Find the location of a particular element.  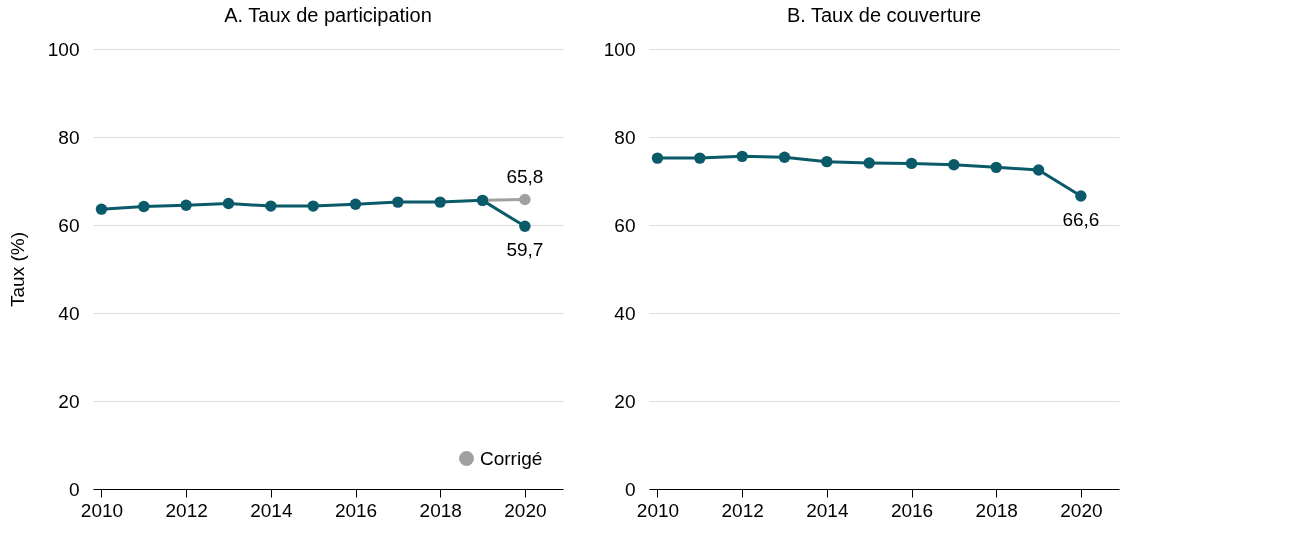

data-label: 66,6 is located at coordinates (1081, 219).